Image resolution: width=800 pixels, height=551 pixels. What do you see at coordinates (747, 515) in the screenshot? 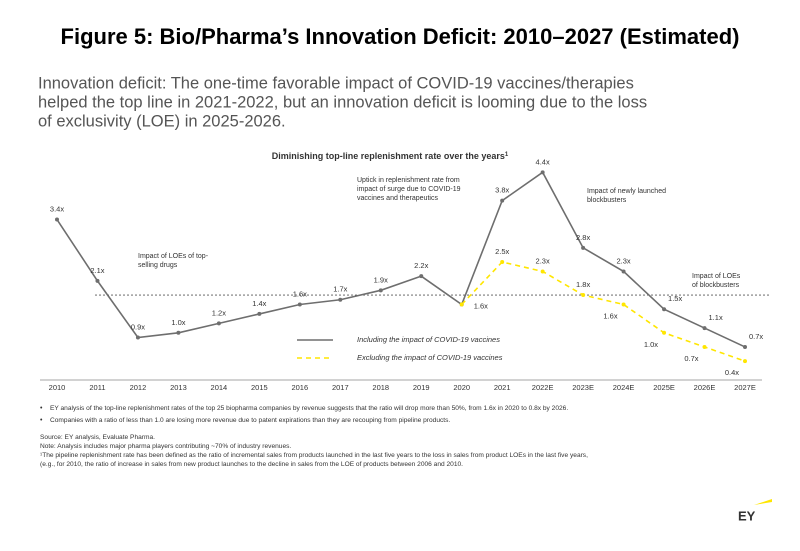
I see `logo: EY` at bounding box center [747, 515].